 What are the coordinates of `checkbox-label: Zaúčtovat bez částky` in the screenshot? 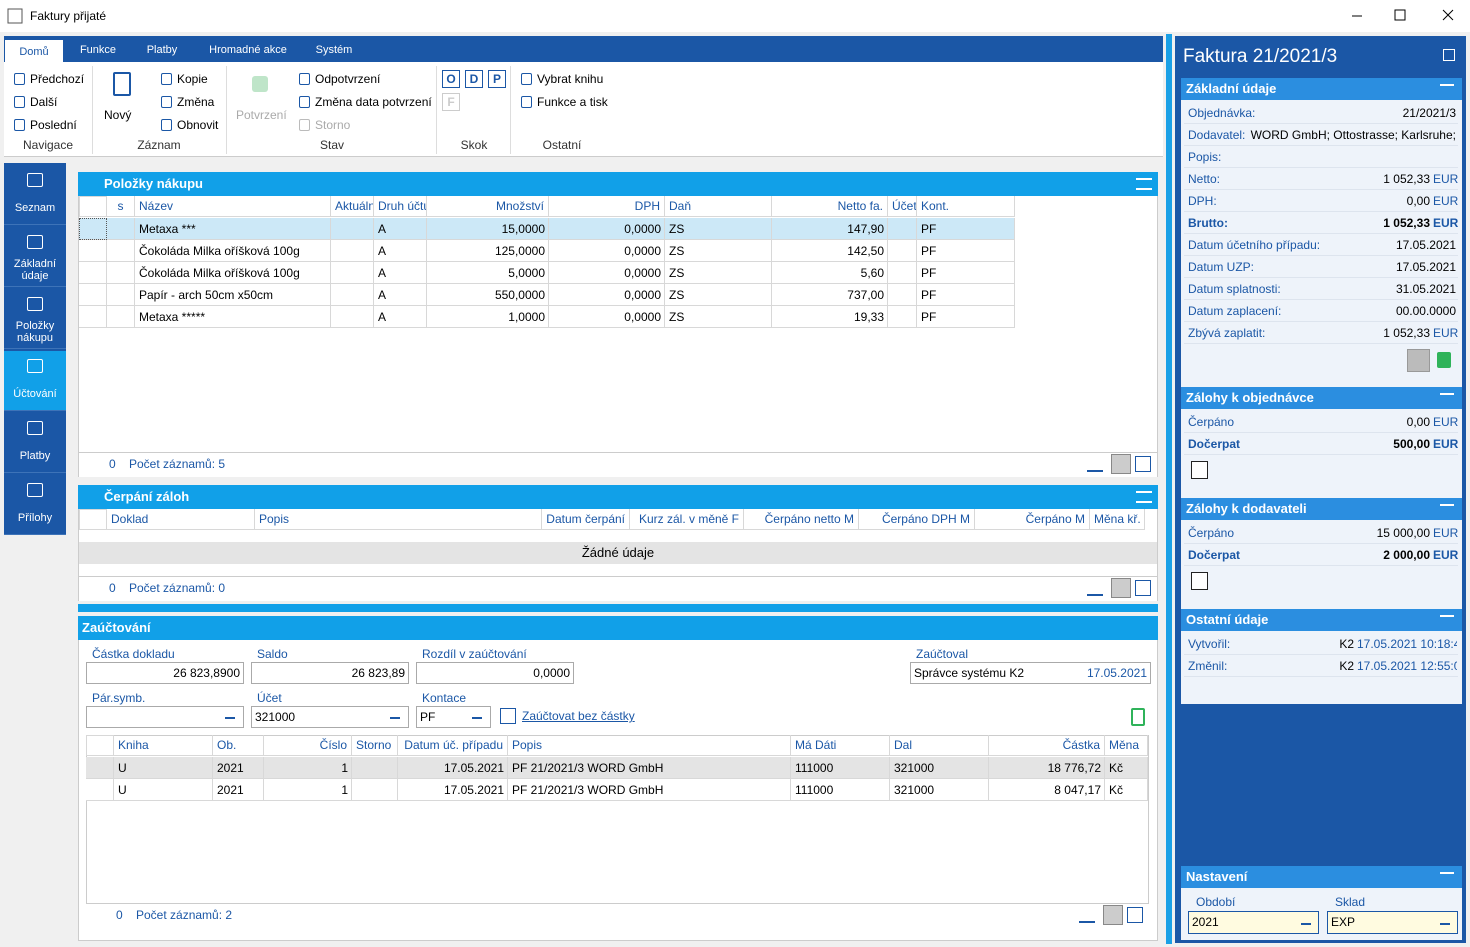 It's located at (578, 716).